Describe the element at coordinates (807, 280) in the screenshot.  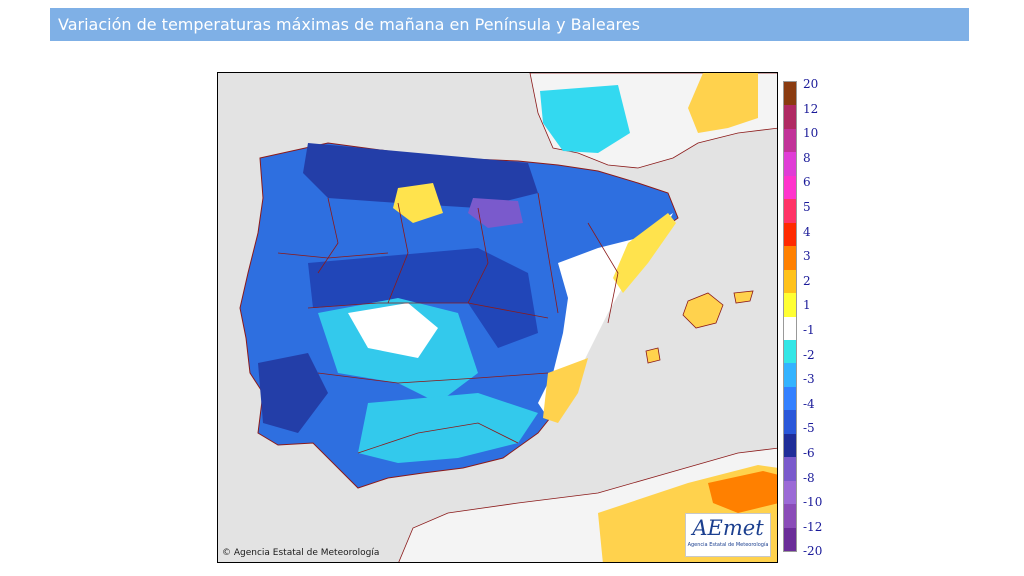
I see `legend-label: 2` at that location.